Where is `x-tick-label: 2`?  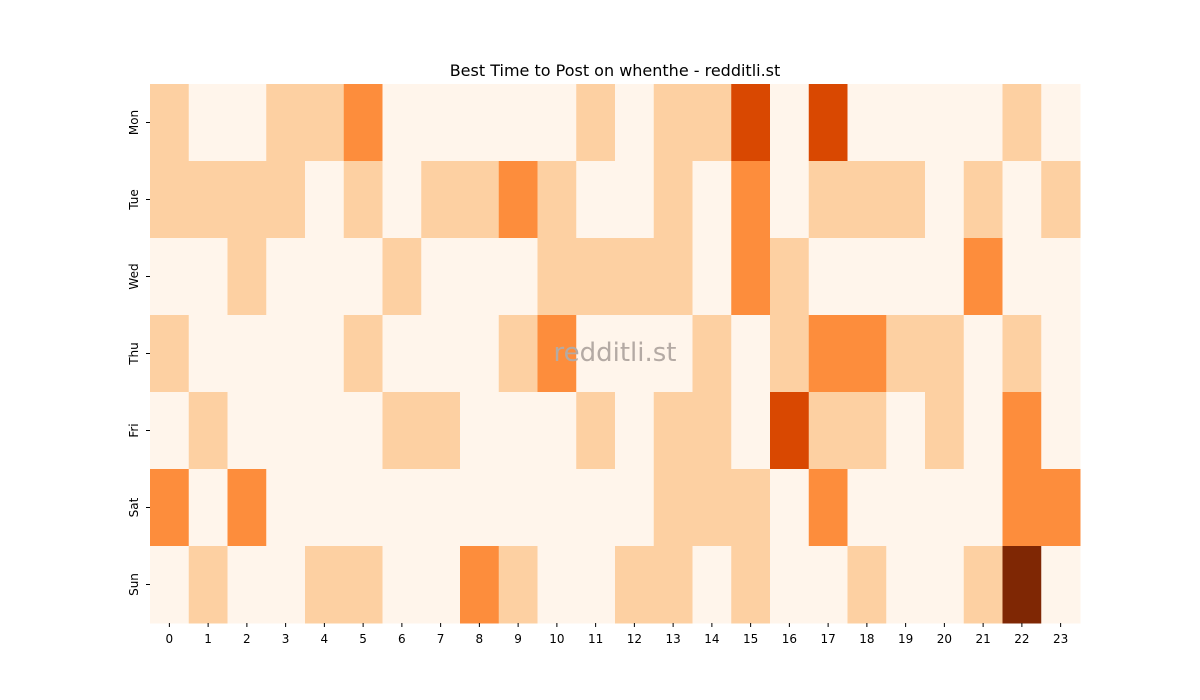
x-tick-label: 2 is located at coordinates (247, 639).